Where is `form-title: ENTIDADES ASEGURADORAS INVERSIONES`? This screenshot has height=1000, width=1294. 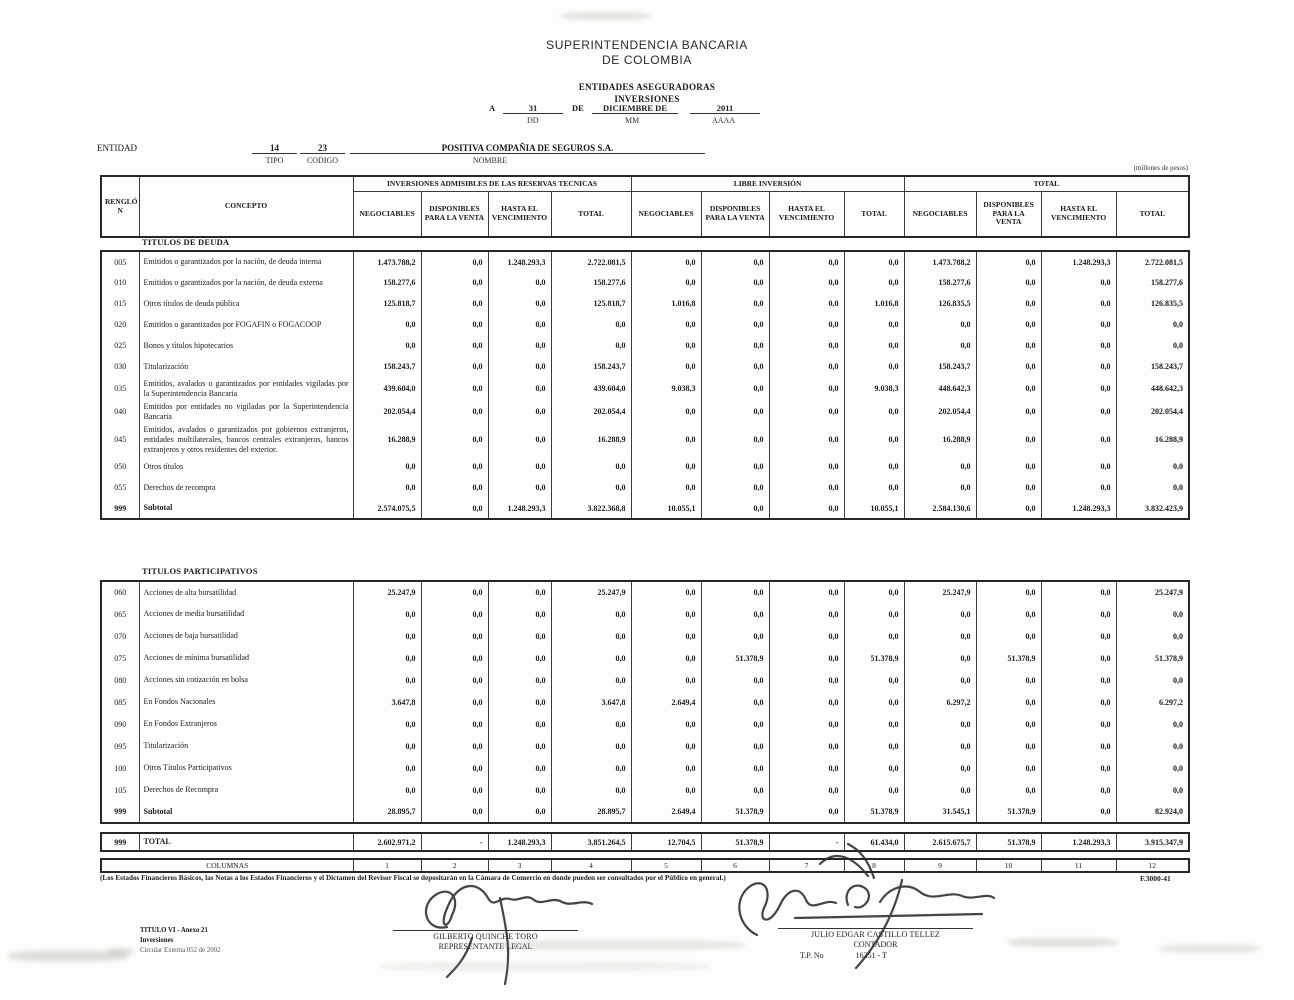
form-title: ENTIDADES ASEGURADORAS INVERSIONES is located at coordinates (647, 93).